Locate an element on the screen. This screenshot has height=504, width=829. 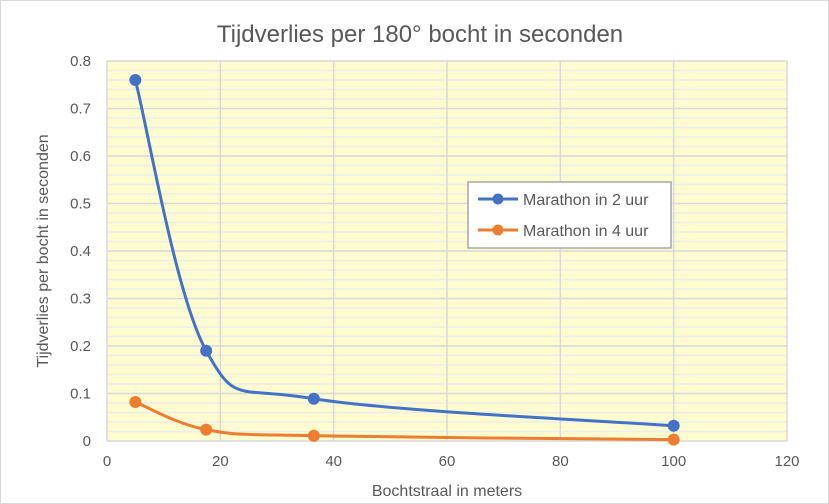
legend-label: Marathon in 2 uur is located at coordinates (586, 200).